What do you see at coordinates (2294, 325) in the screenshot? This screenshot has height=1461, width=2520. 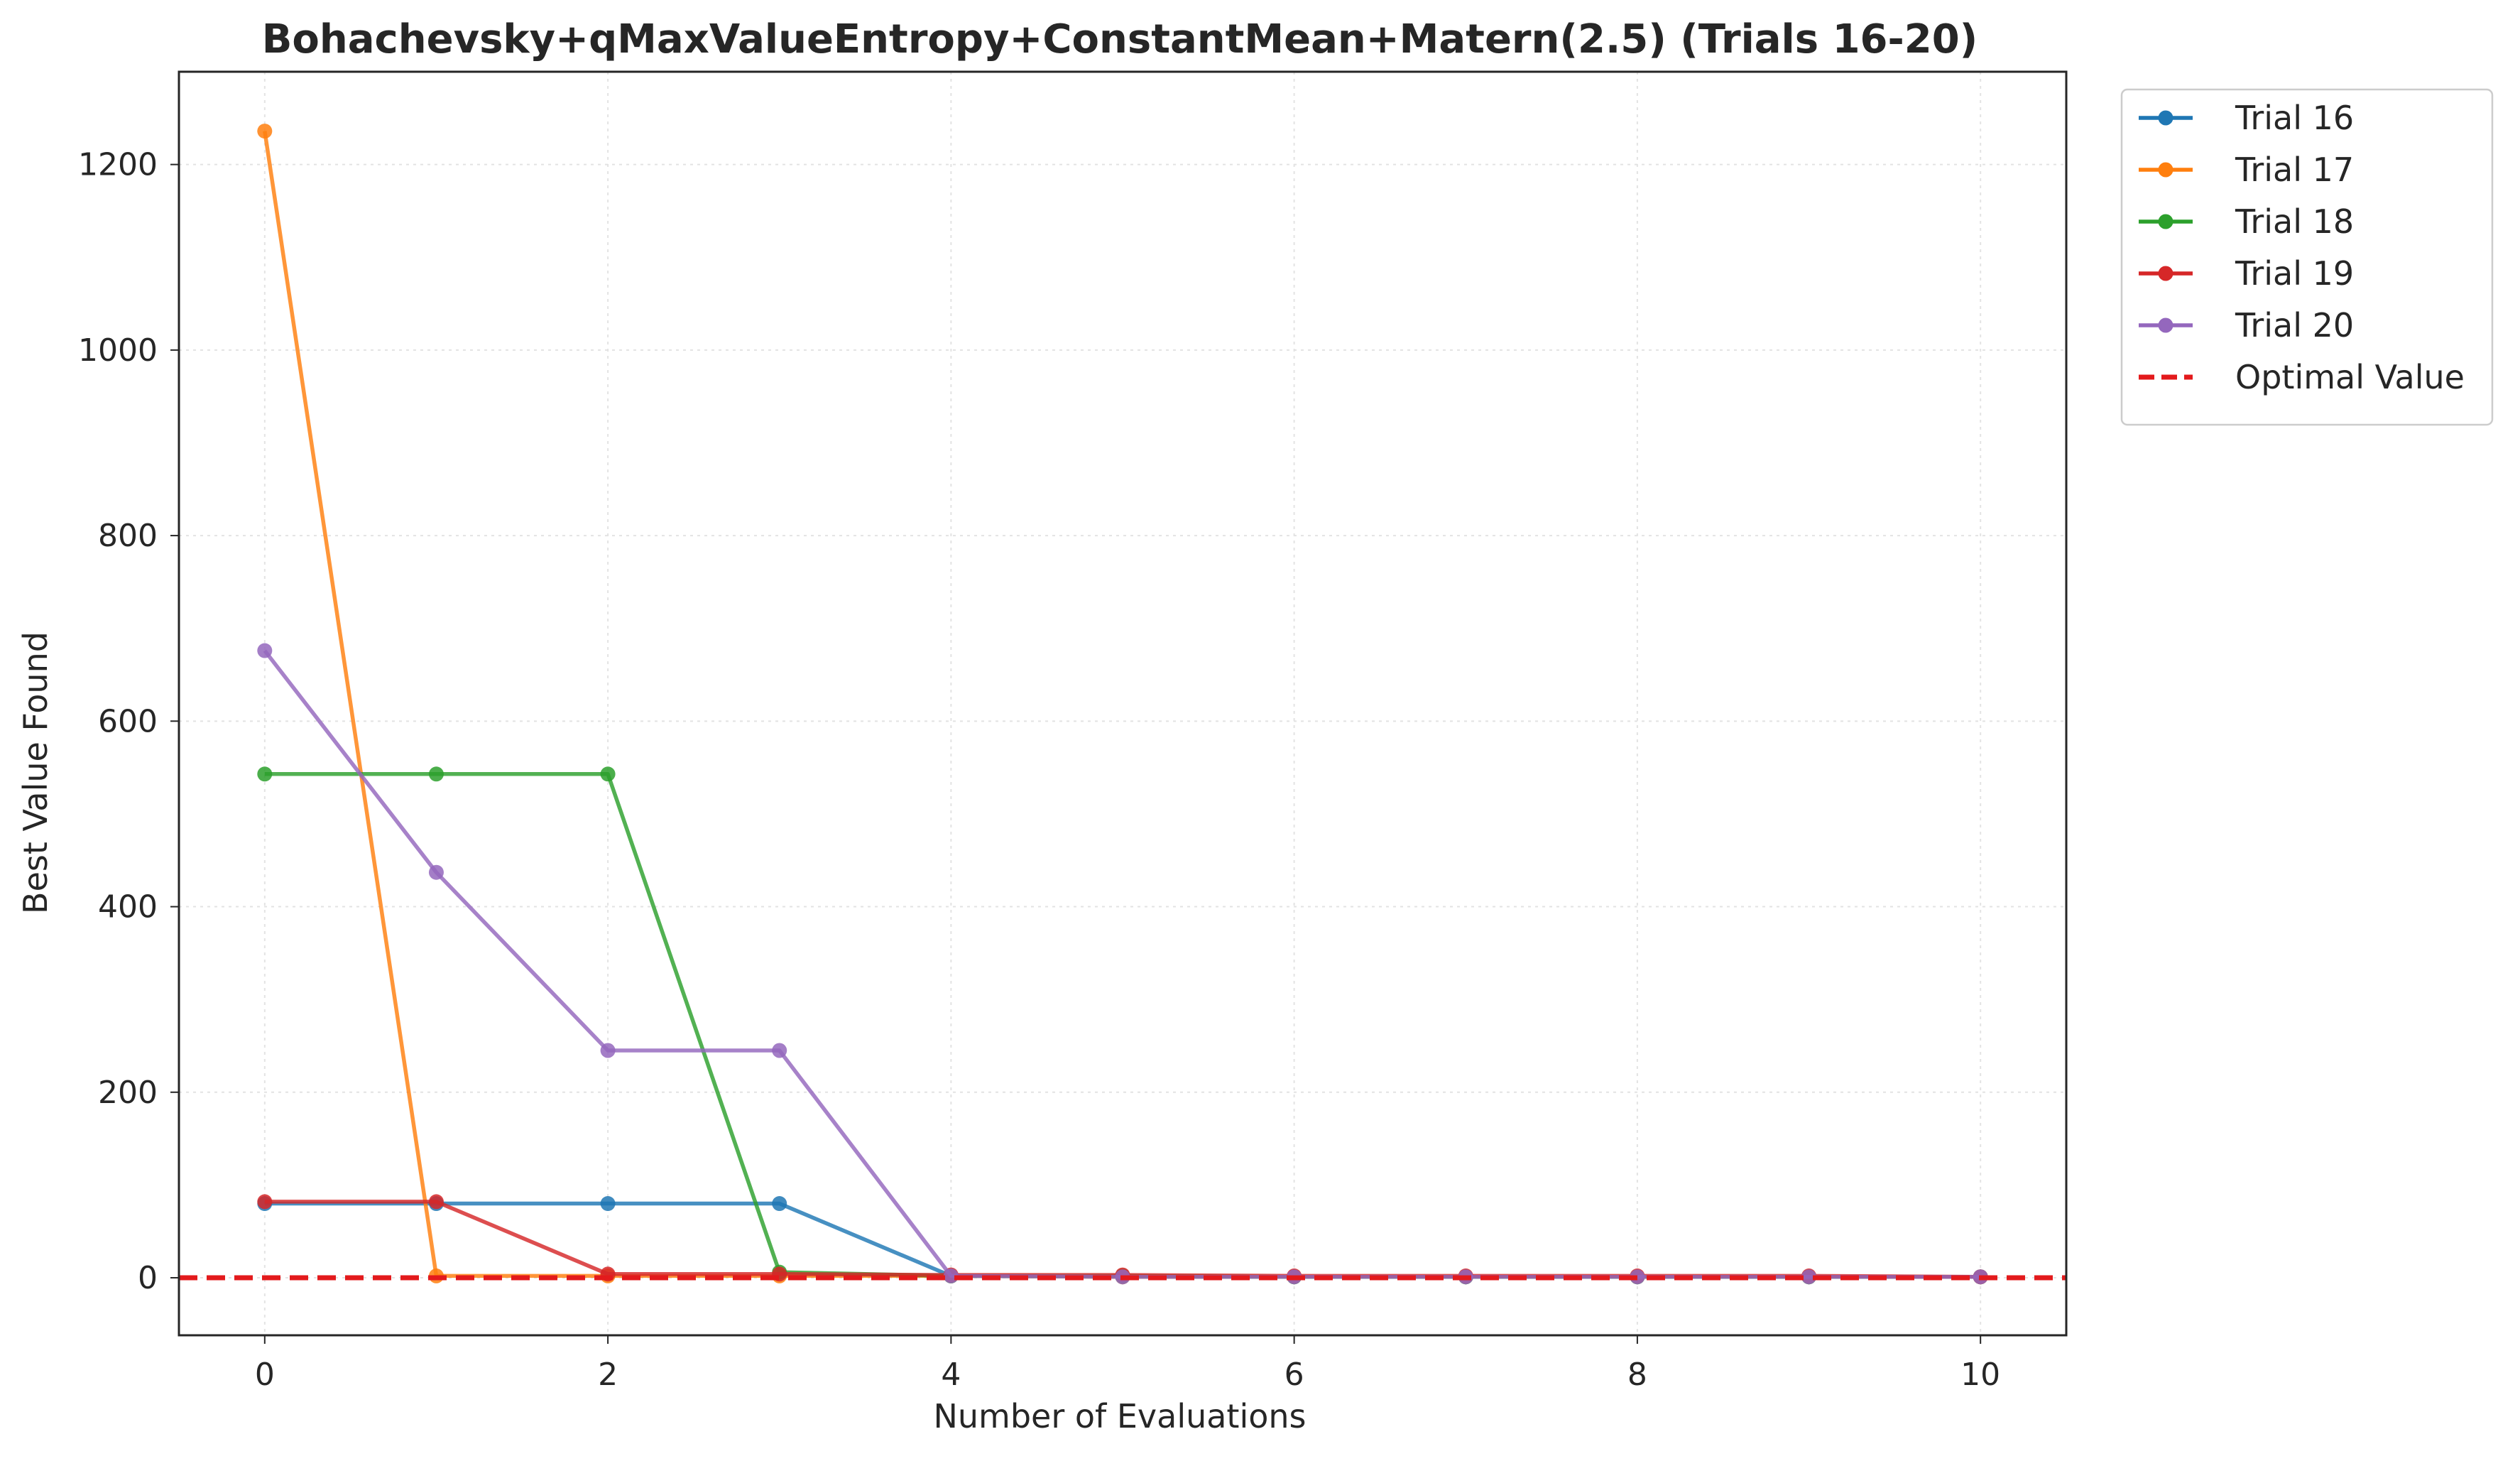 I see `legend-label: Trial 20` at bounding box center [2294, 325].